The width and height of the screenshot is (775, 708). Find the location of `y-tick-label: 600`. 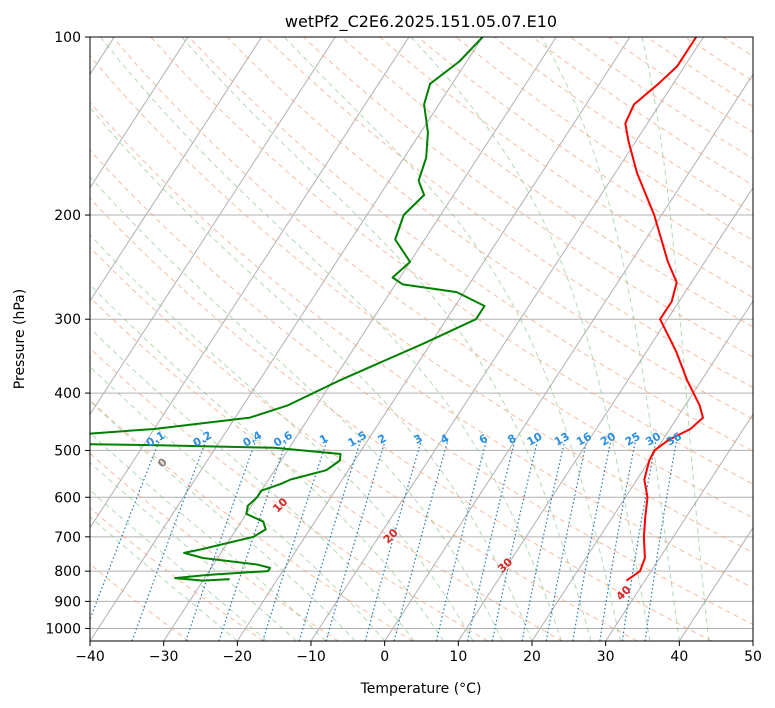

y-tick-label: 600 is located at coordinates (67, 498).